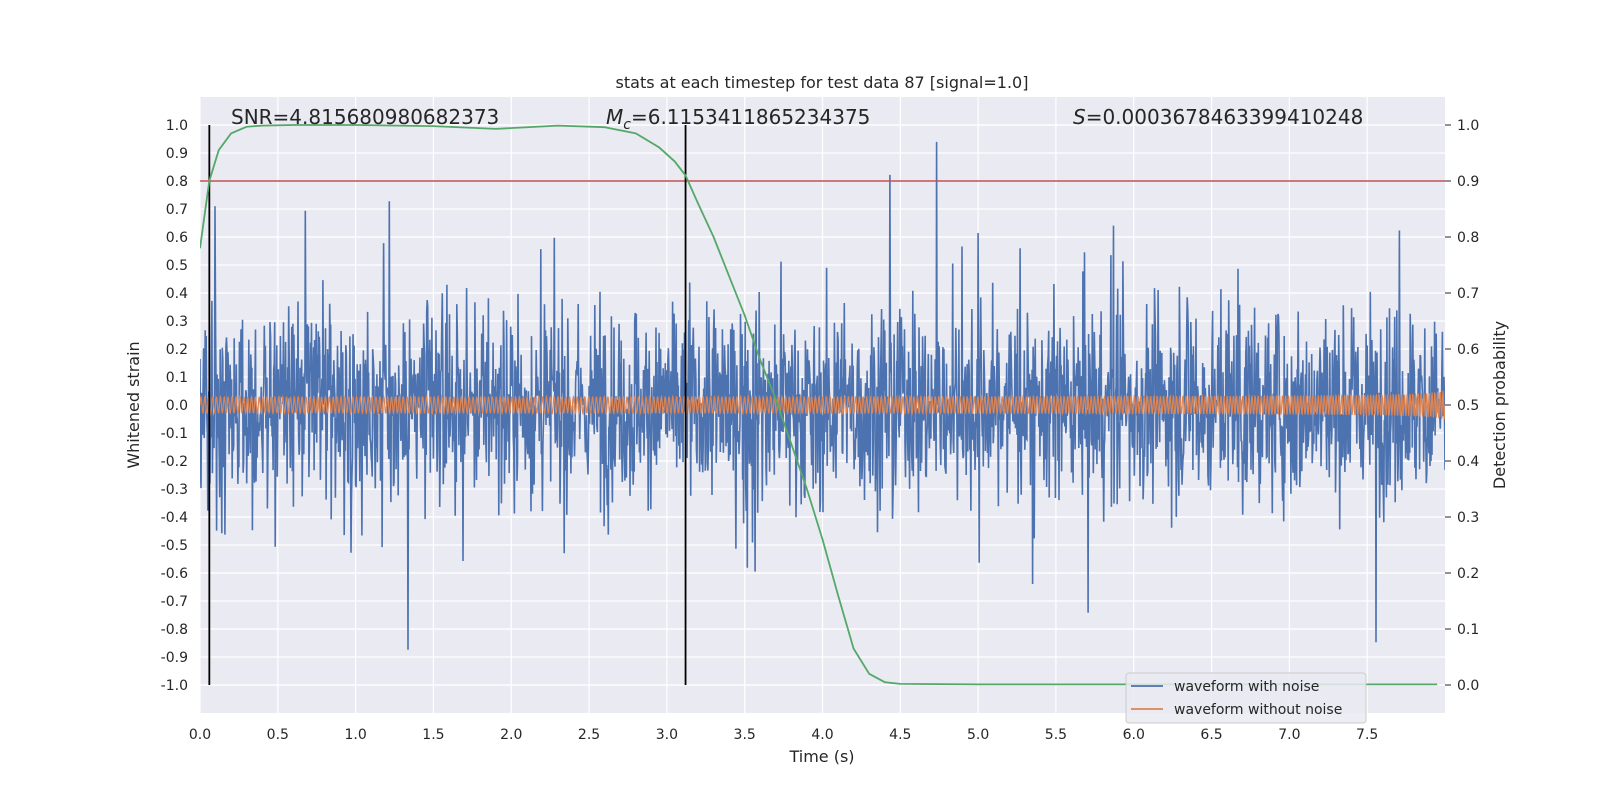 The image size is (1600, 800). I want to click on x-tick-label: 0.0, so click(200, 735).